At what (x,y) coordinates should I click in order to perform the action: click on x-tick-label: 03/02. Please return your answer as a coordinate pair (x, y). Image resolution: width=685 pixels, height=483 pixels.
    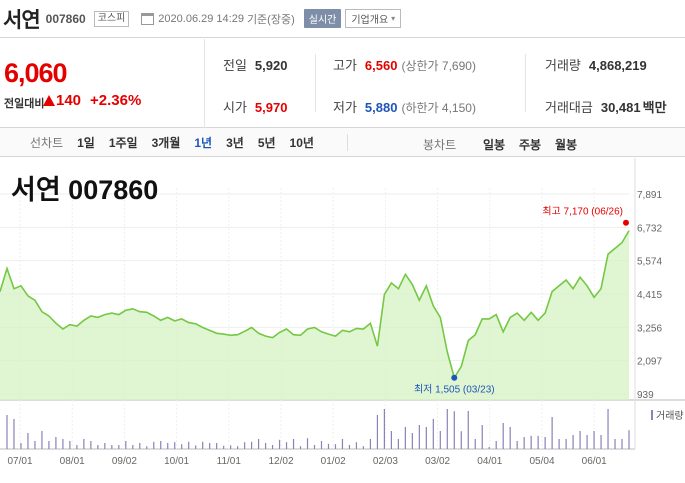
    Looking at the image, I should click on (437, 461).